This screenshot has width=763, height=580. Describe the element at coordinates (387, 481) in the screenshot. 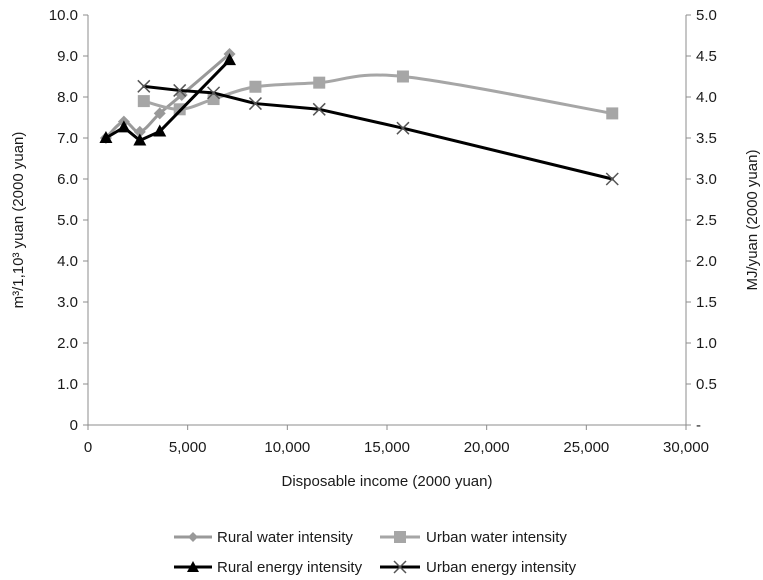

I see `x-axis-title: Disposable income (2000 yuan)` at that location.